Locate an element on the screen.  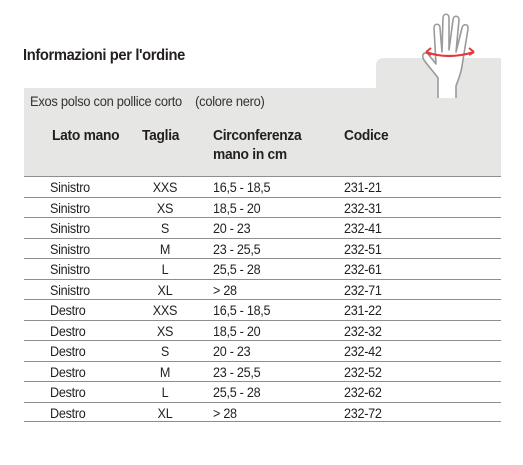
header-side: Lato mano is located at coordinates (86, 135).